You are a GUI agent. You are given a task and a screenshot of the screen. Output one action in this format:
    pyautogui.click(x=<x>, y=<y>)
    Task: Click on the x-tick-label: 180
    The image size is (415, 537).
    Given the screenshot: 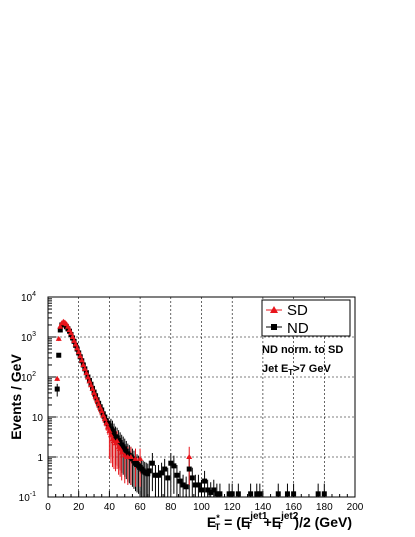 What is the action you would take?
    pyautogui.click(x=324, y=507)
    